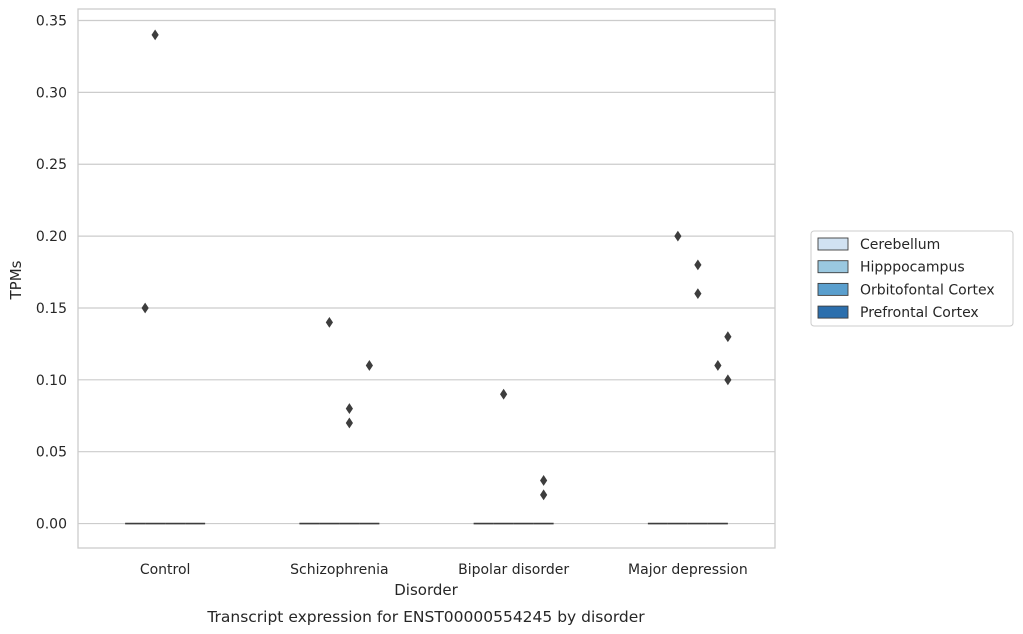  I want to click on y-axis-label: TPMs, so click(16, 280).